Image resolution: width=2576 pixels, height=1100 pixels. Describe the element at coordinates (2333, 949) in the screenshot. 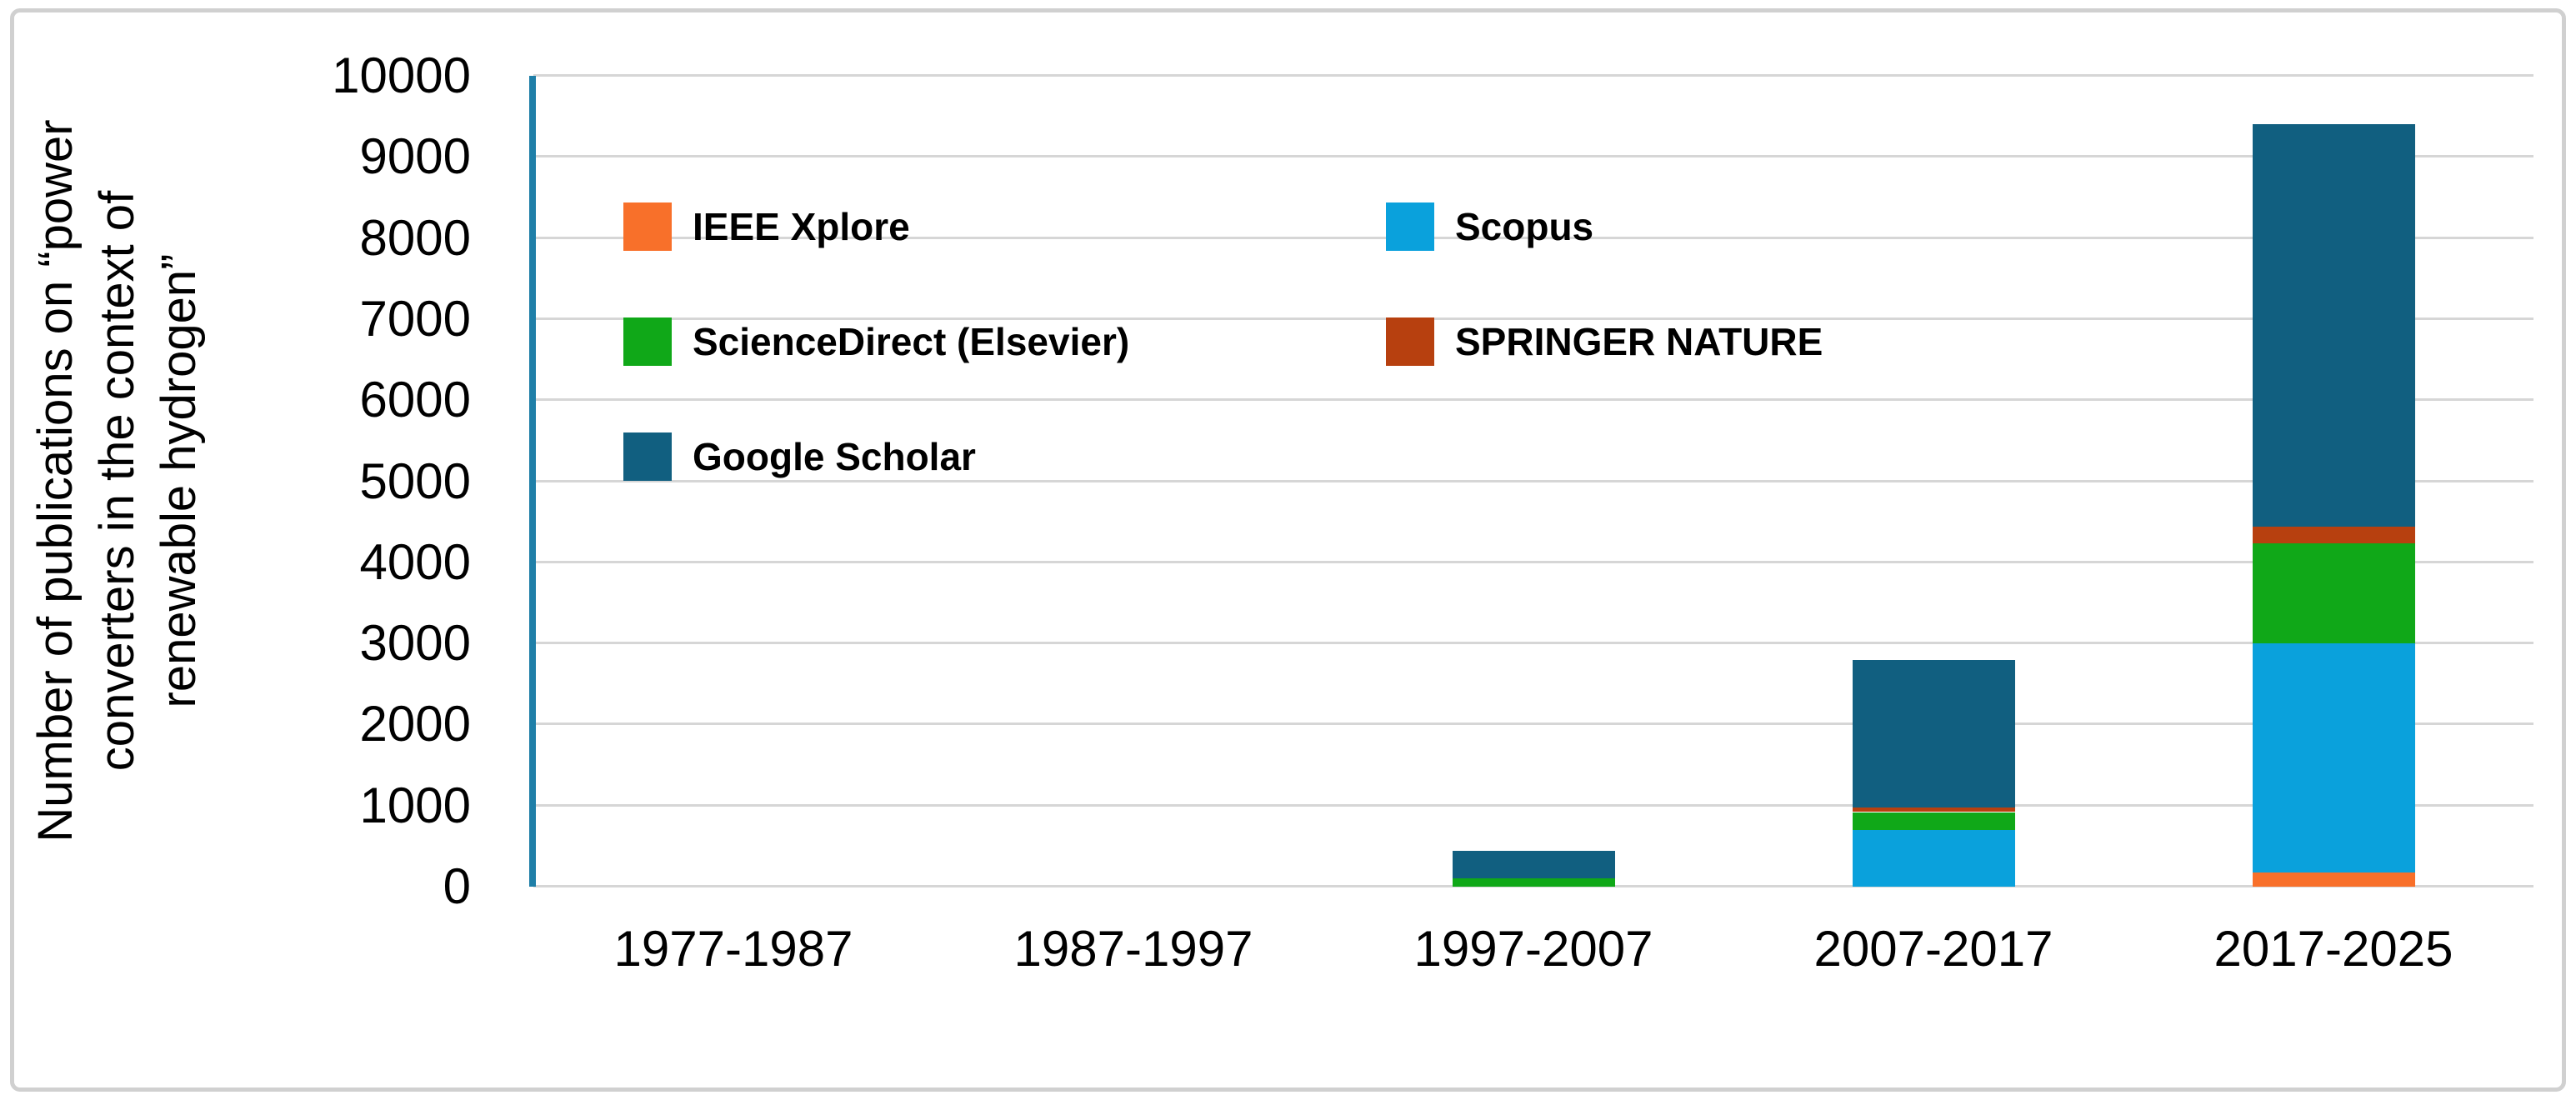

I see `x-tick-label: 2017-2025` at that location.